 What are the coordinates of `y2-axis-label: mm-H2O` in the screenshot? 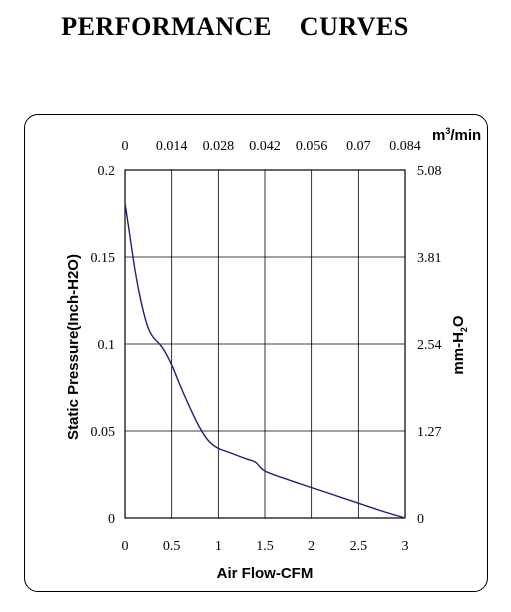 It's located at (459, 345).